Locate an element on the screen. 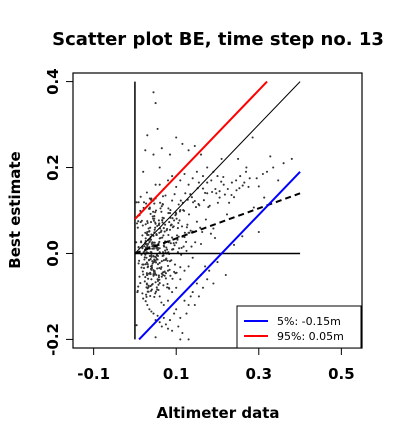 Image resolution: width=400 pixels, height=440 pixels. y-tick-label: 0.0 is located at coordinates (53, 253).